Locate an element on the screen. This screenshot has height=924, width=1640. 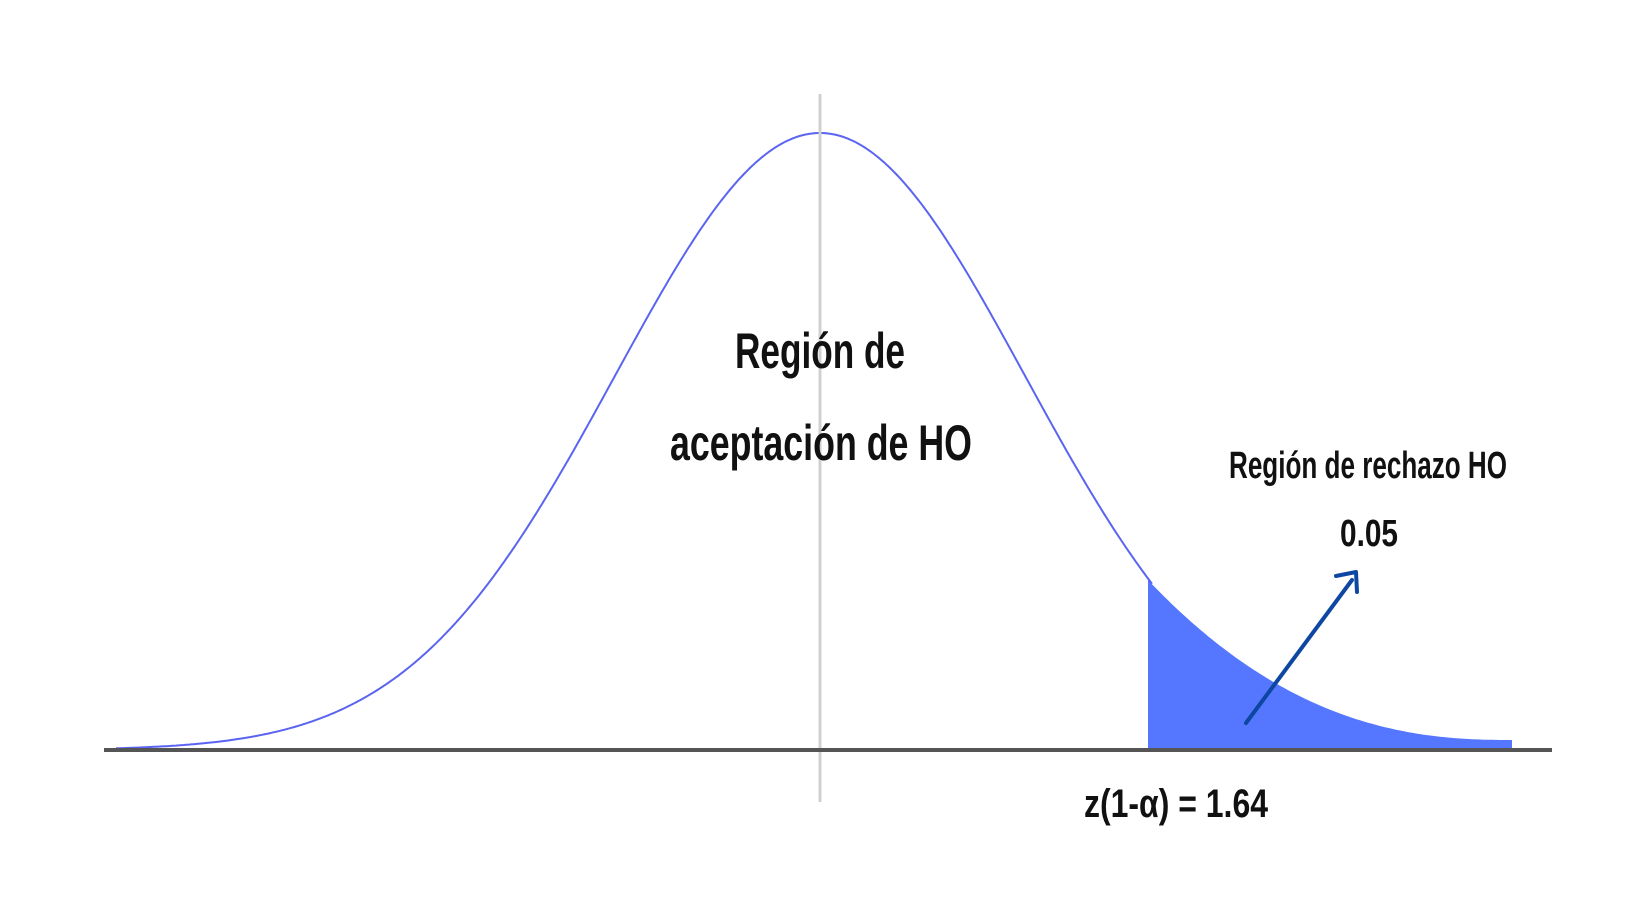
arrow-head-icon is located at coordinates (1346, 582).